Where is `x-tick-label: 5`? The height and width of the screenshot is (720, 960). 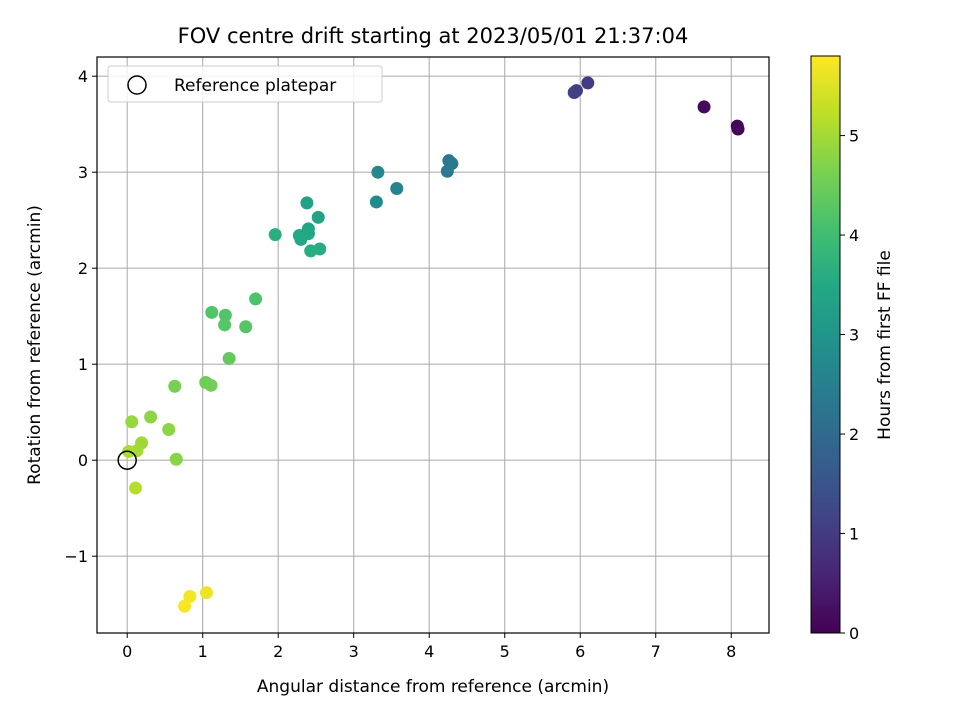 x-tick-label: 5 is located at coordinates (505, 651).